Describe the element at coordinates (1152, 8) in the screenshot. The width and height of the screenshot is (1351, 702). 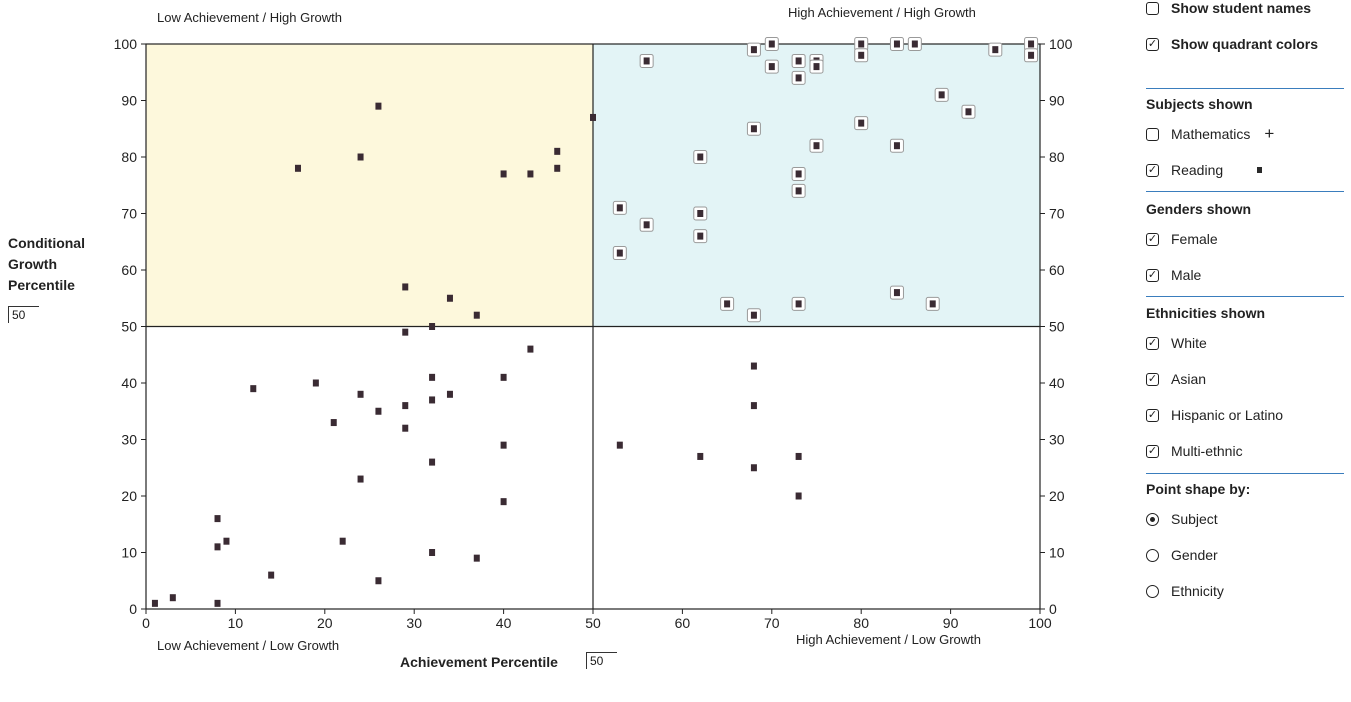
I see `show-student-names-checkbox` at that location.